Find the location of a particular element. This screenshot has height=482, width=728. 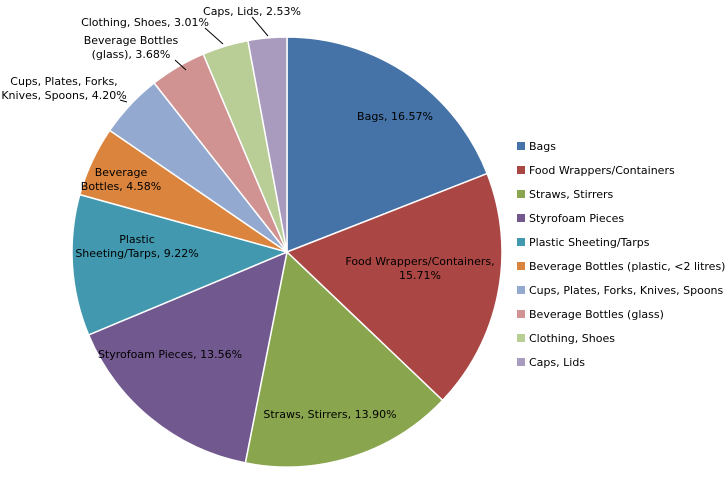

legend-label-6: Beverage Bottles (plastic, <2 litres) is located at coordinates (627, 266).